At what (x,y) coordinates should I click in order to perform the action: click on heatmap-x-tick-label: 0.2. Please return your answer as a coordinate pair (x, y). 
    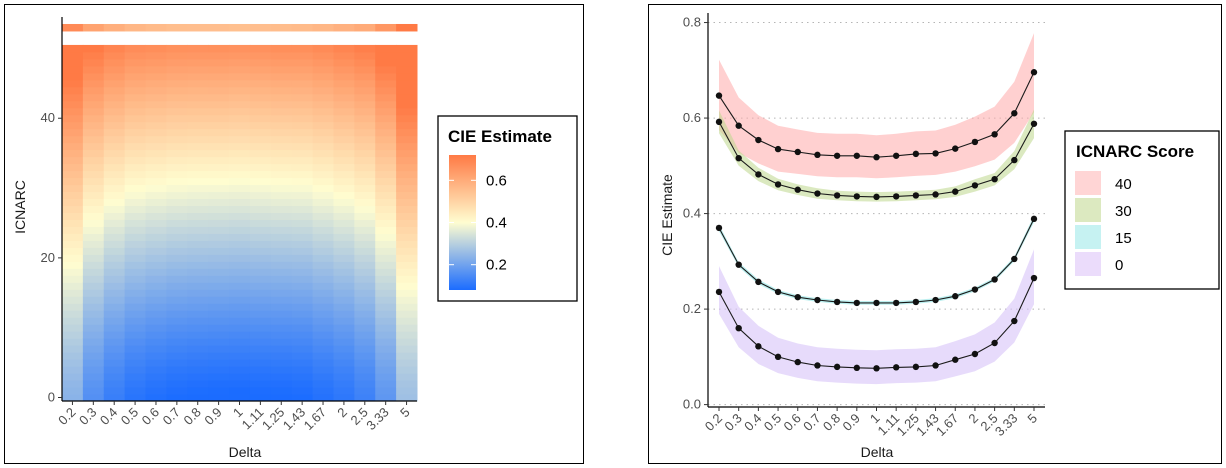
    Looking at the image, I should click on (66, 416).